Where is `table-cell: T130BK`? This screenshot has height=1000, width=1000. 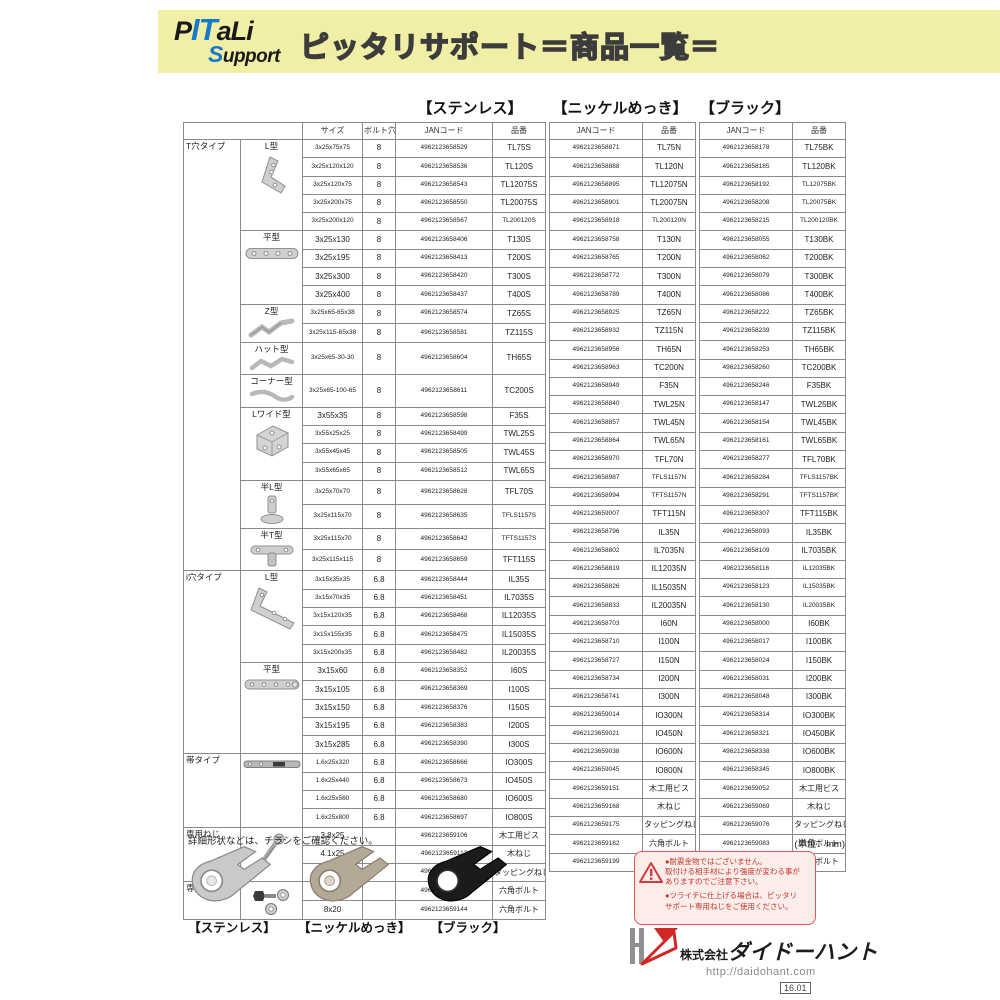 table-cell: T130BK is located at coordinates (819, 240).